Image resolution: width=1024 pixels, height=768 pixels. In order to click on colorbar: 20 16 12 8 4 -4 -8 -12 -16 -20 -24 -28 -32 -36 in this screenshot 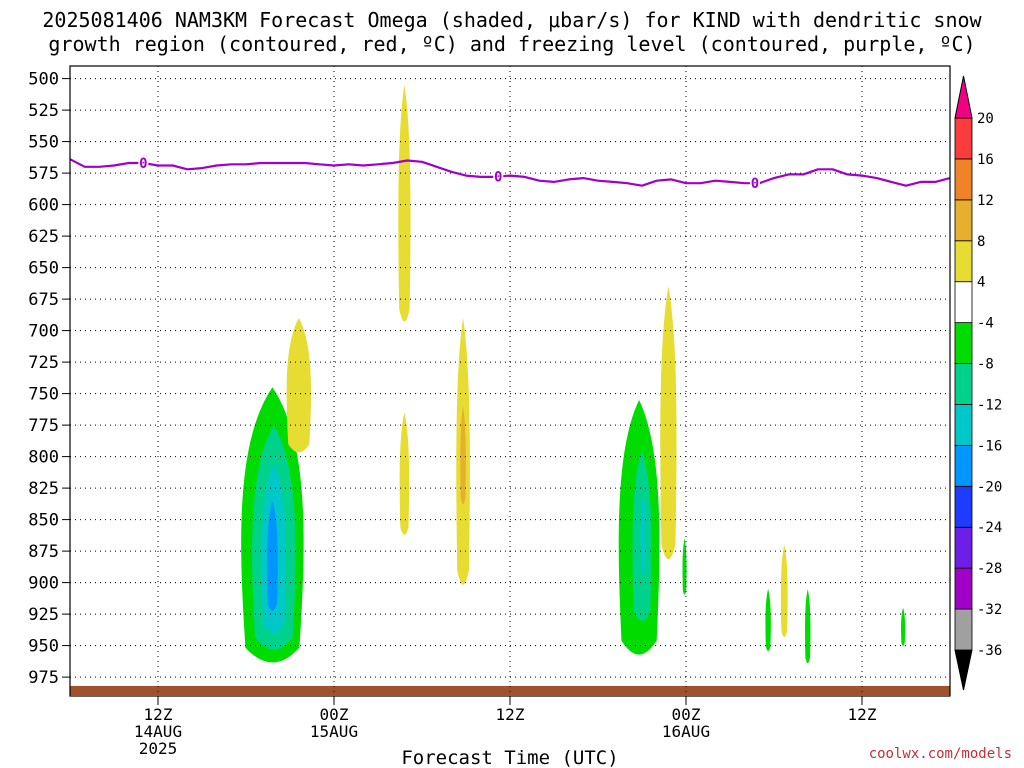, I will do `click(978, 383)`.